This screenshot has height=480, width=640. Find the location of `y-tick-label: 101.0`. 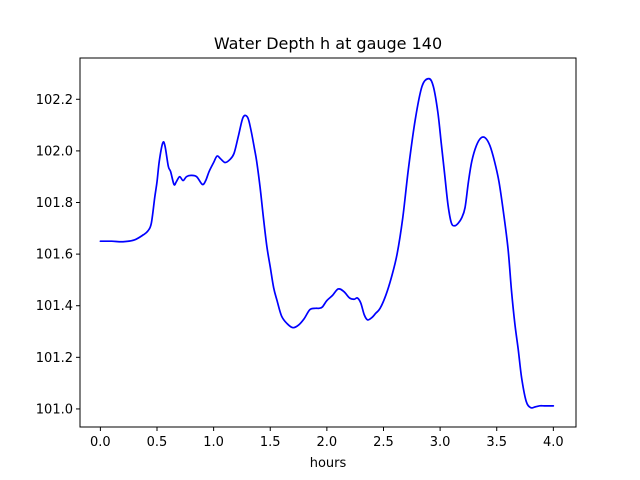

y-tick-label: 101.0 is located at coordinates (54, 409).